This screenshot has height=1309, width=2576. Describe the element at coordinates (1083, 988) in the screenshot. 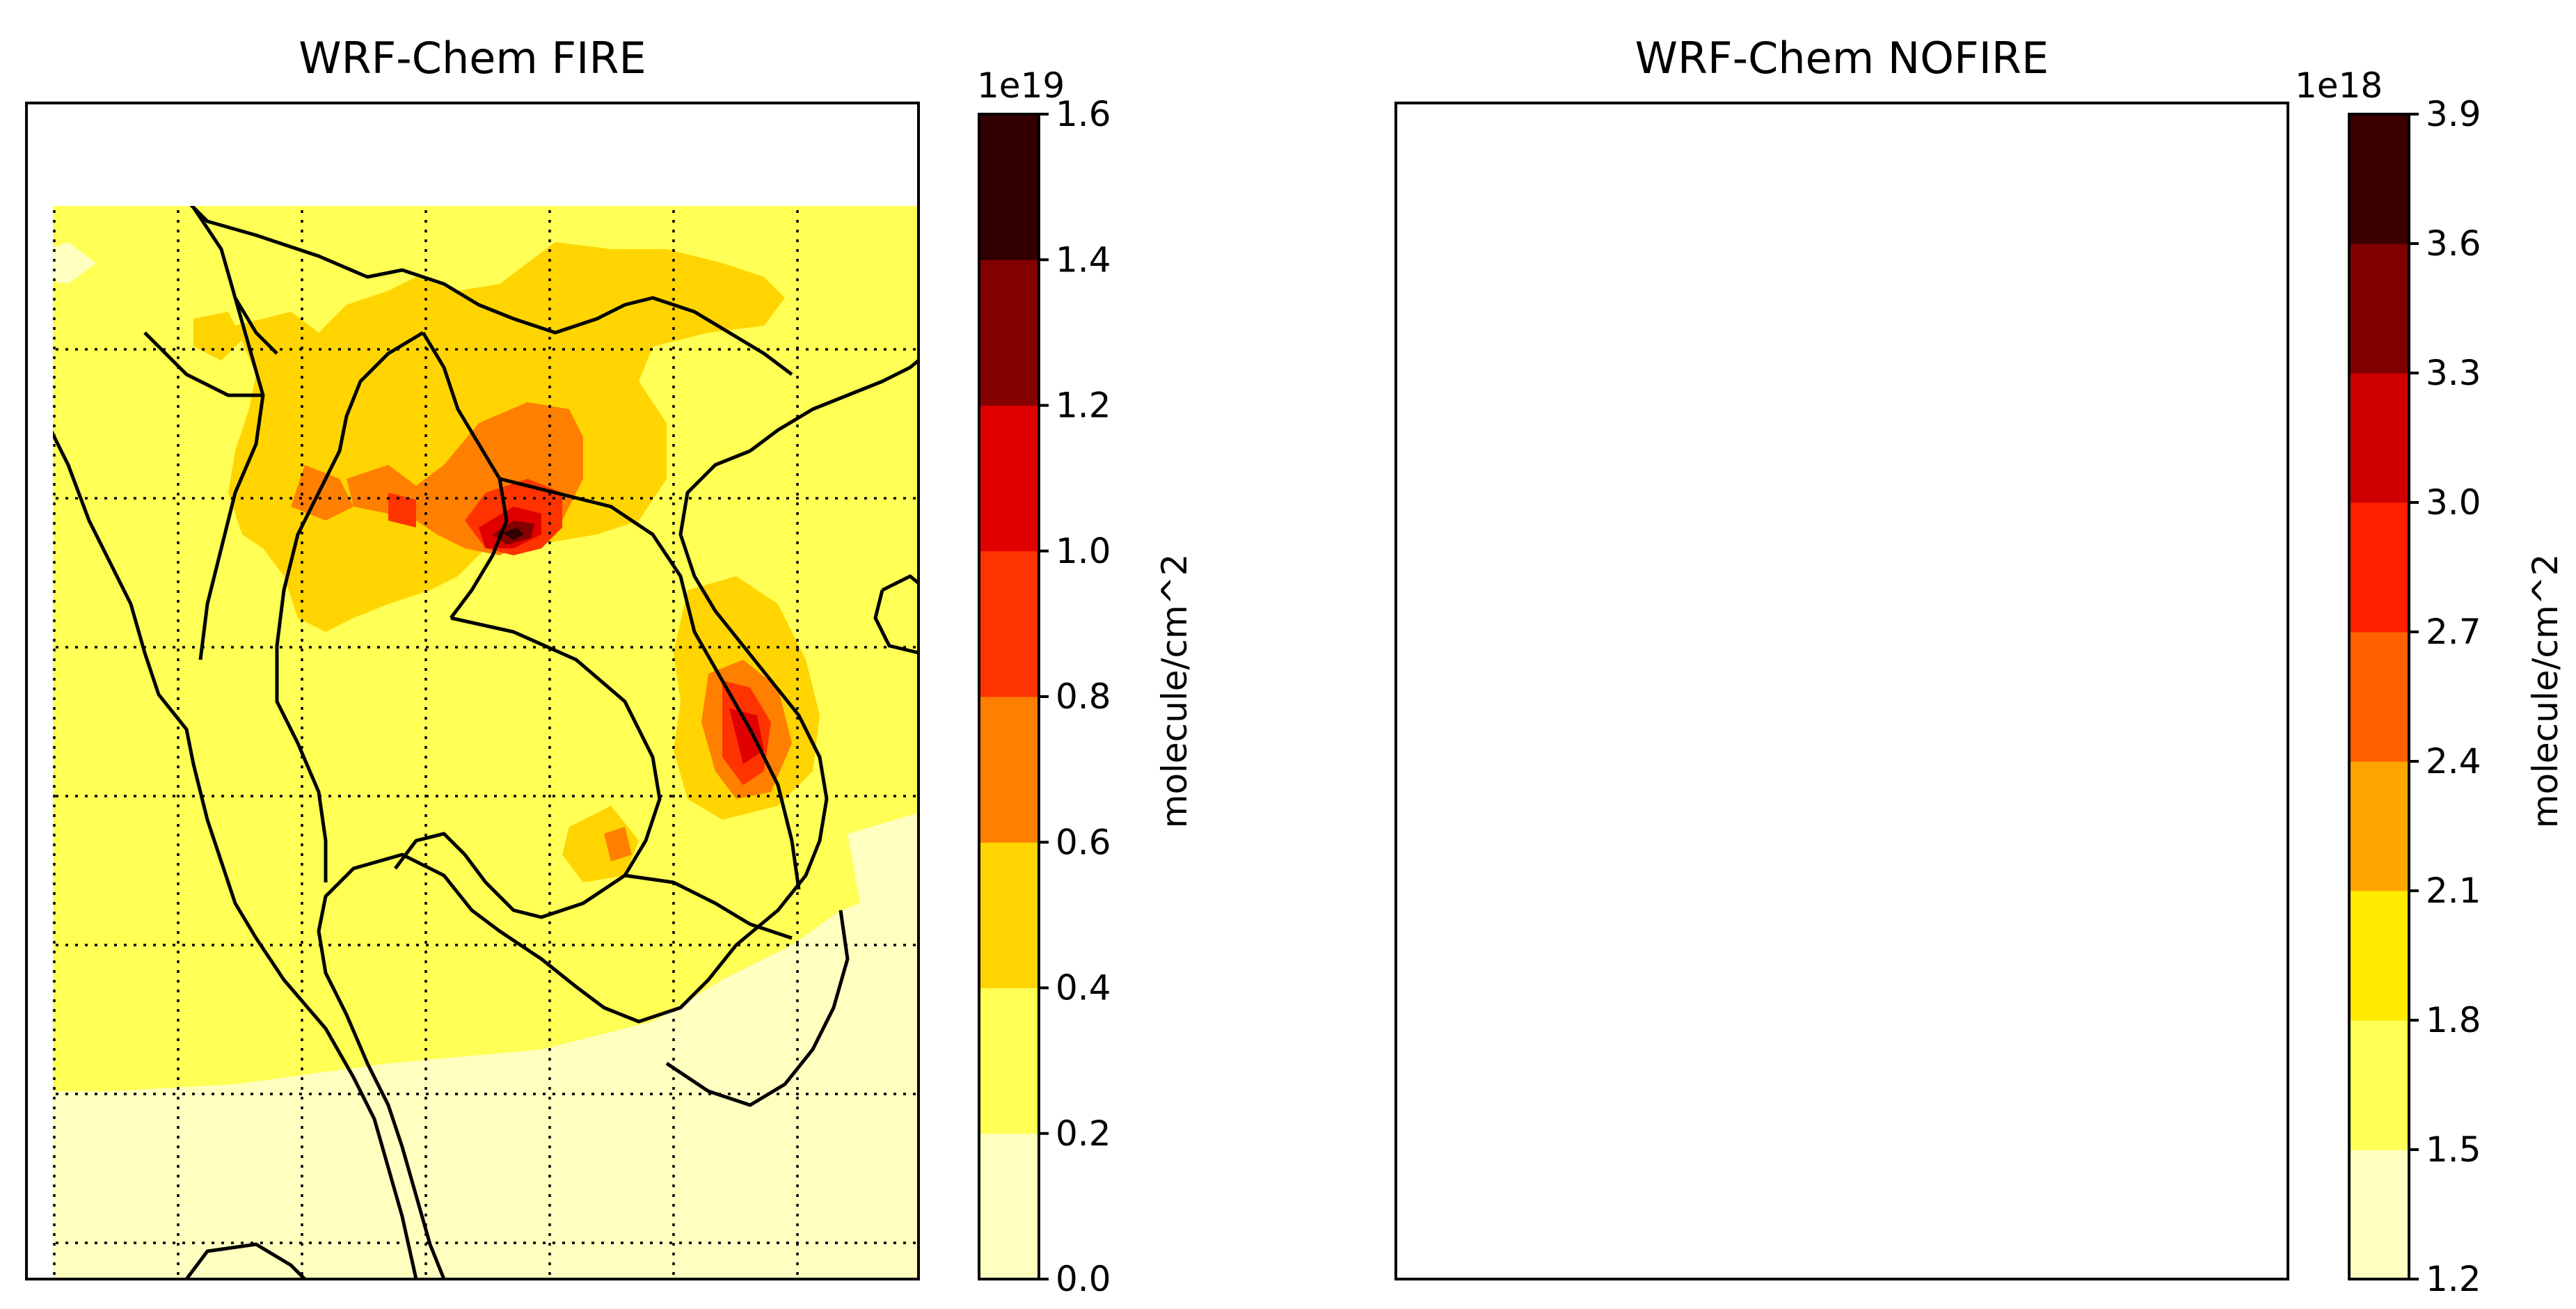

I see `colorbar-tick-label: 0.4` at that location.